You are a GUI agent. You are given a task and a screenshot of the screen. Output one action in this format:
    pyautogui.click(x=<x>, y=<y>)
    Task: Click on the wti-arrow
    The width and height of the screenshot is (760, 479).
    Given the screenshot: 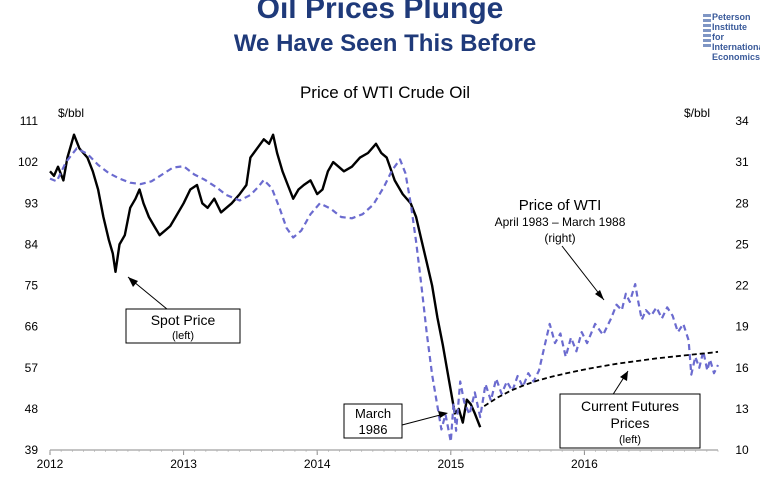 What is the action you would take?
    pyautogui.click(x=583, y=273)
    